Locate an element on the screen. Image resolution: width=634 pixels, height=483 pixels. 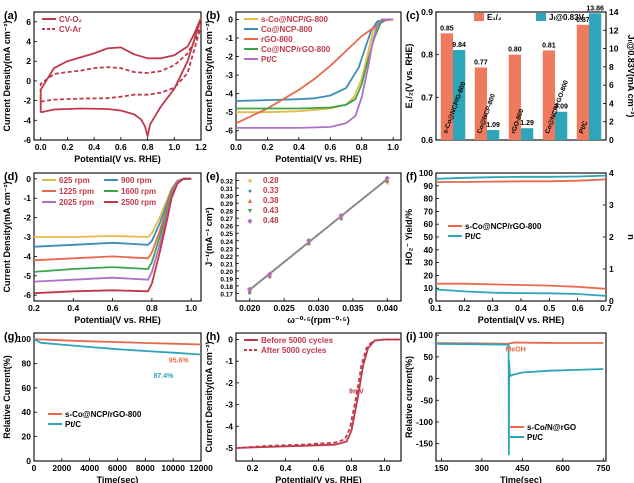
x-tick-label: 0.0 is located at coordinates (236, 147).